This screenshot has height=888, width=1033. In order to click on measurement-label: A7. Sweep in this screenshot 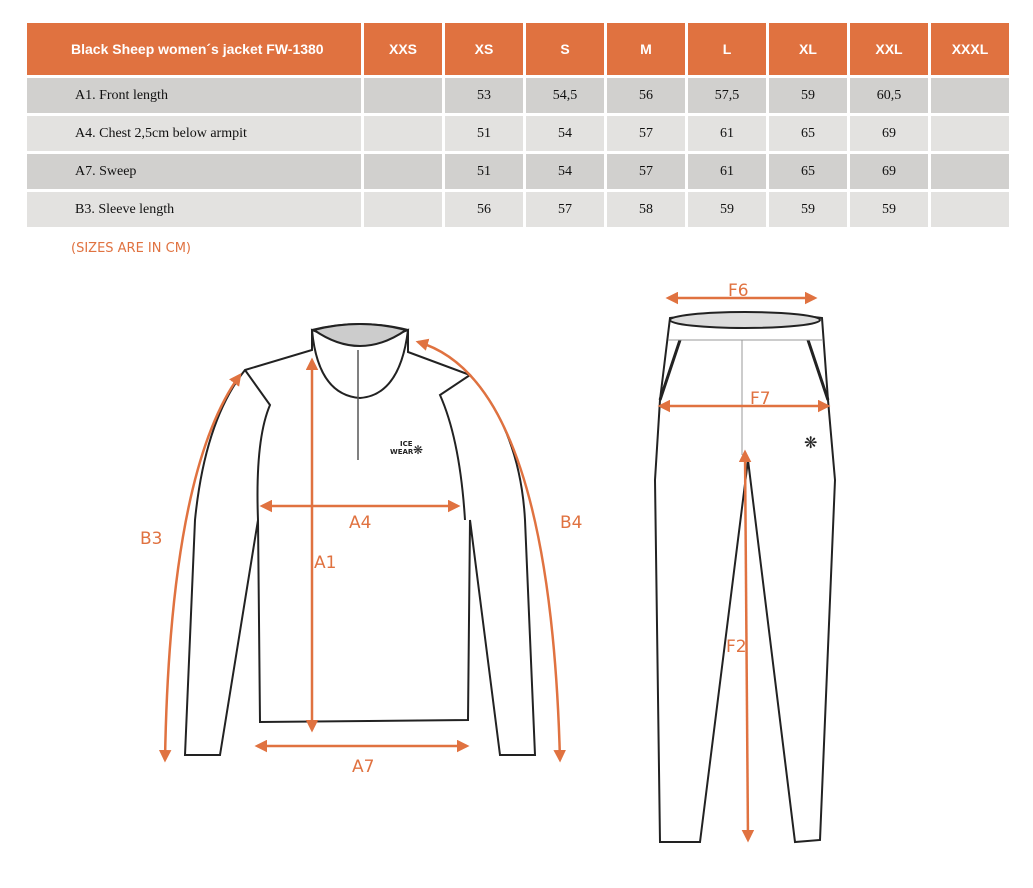, I will do `click(194, 171)`.